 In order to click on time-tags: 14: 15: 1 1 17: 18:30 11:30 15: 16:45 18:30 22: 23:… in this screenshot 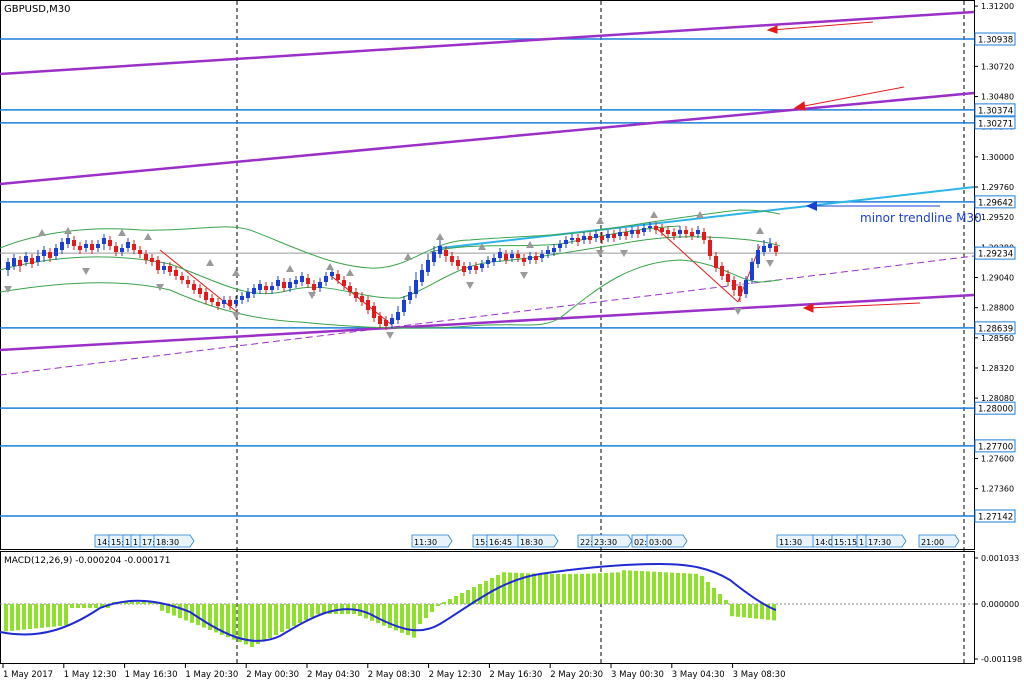, I will do `click(527, 541)`.